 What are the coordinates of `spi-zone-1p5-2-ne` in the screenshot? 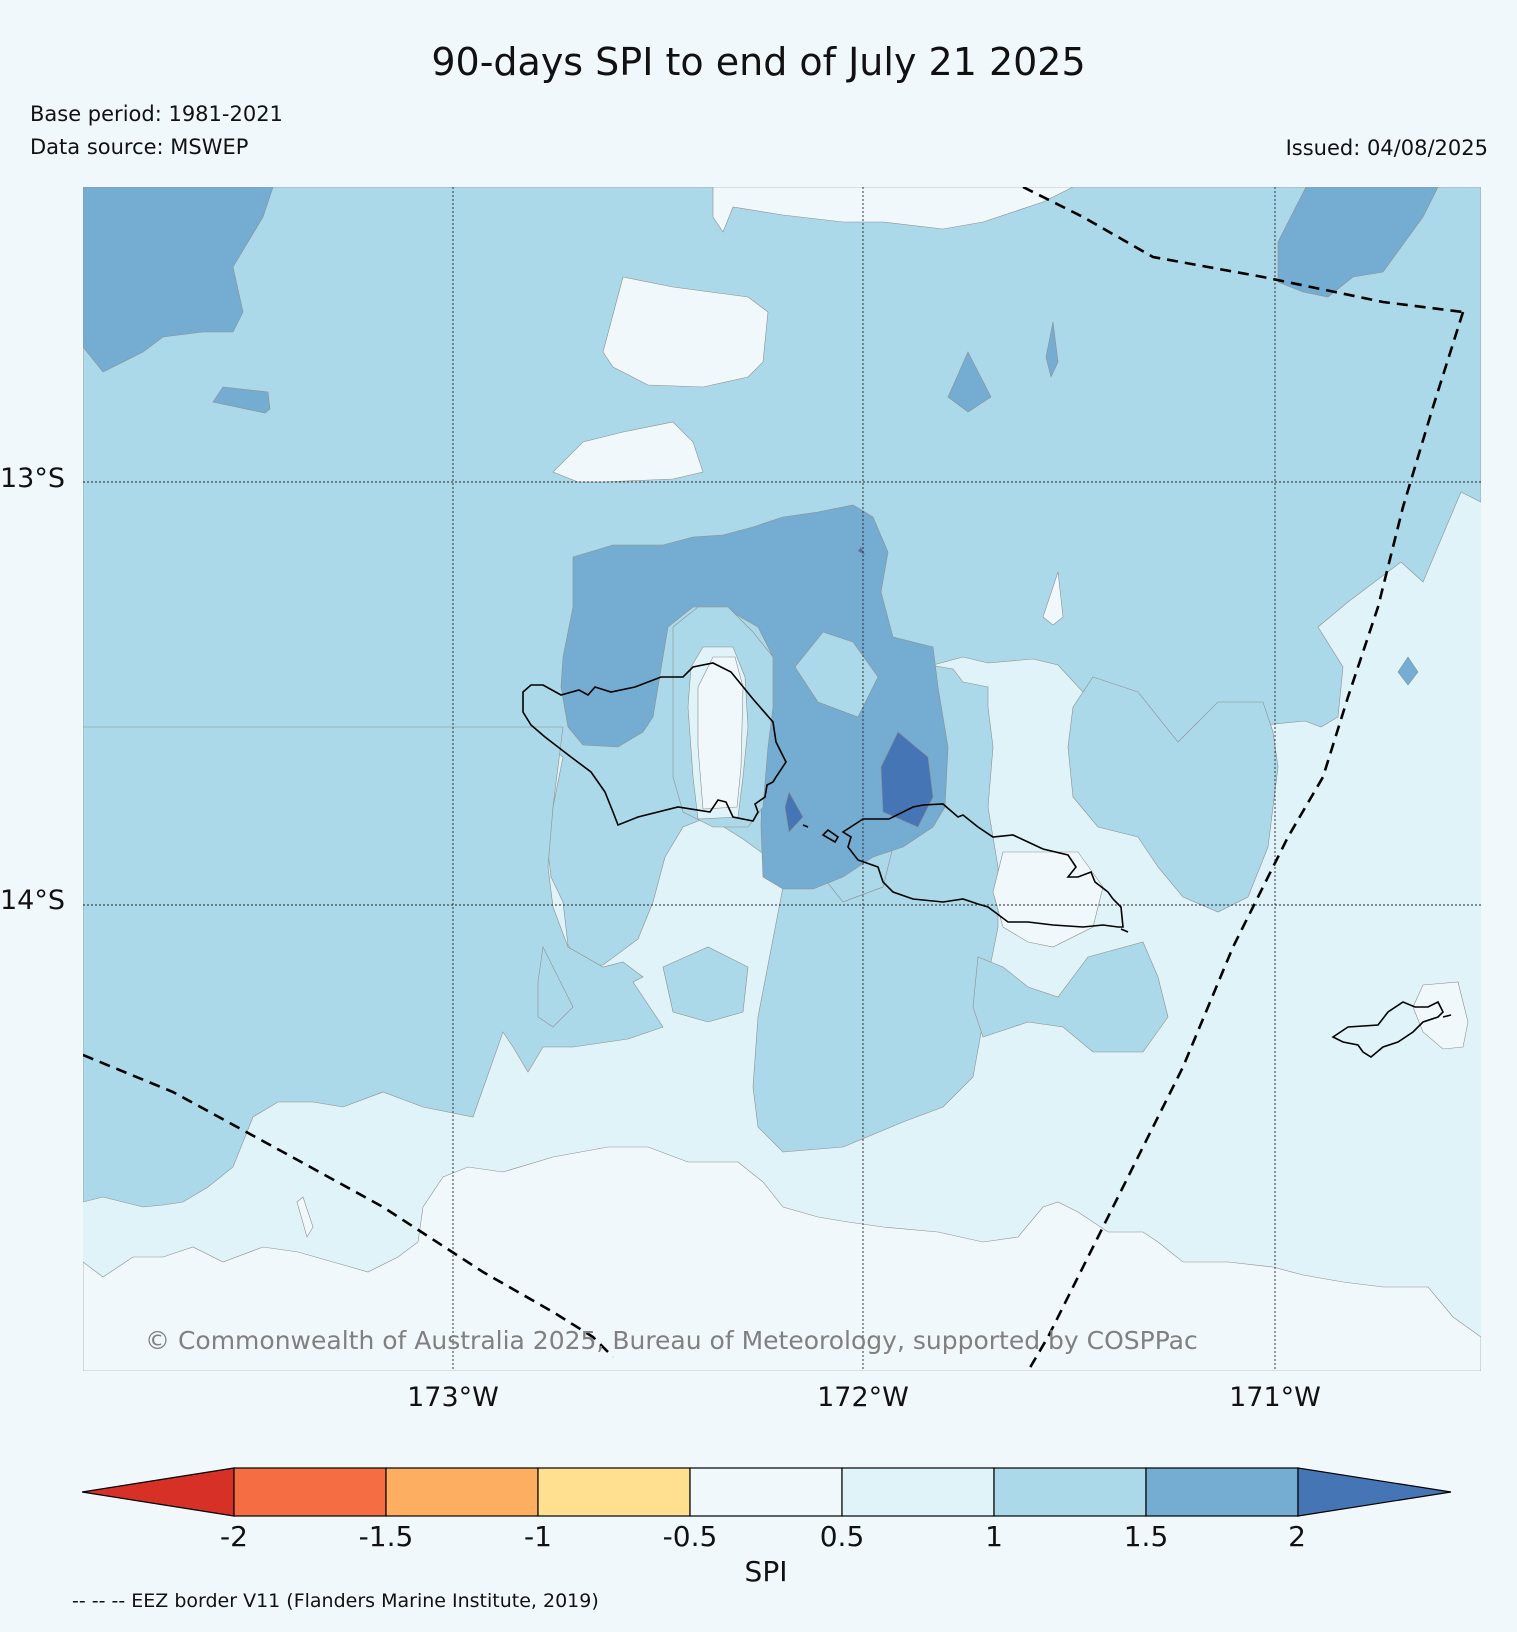 It's located at (1358, 242).